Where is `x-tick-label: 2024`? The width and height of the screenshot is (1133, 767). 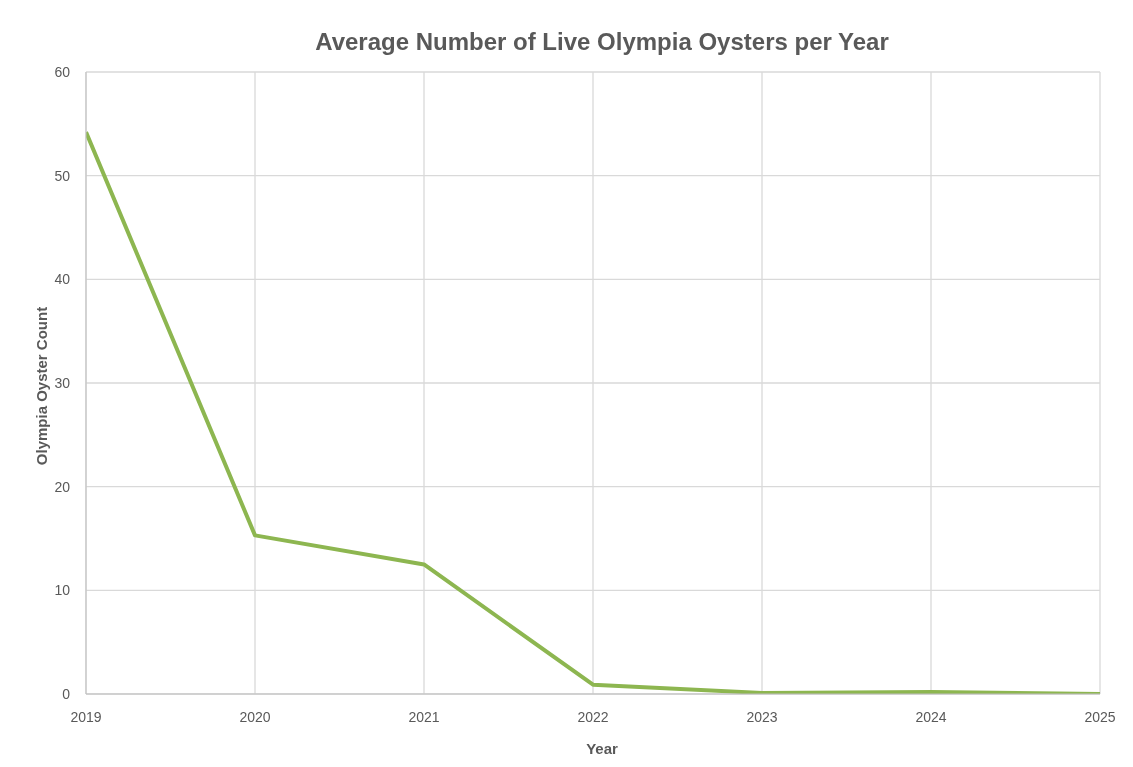 x-tick-label: 2024 is located at coordinates (931, 716).